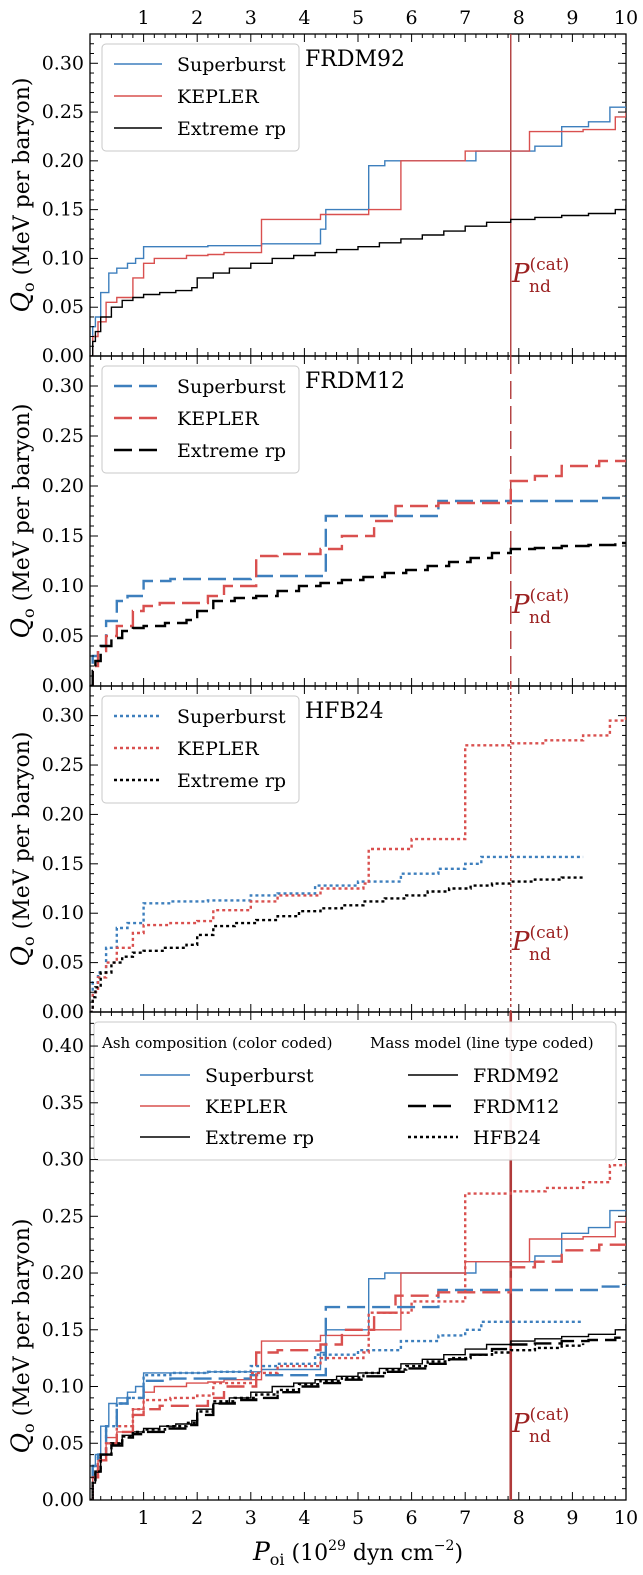  What do you see at coordinates (63, 1103) in the screenshot?
I see `y-tick-label: 0.35` at bounding box center [63, 1103].